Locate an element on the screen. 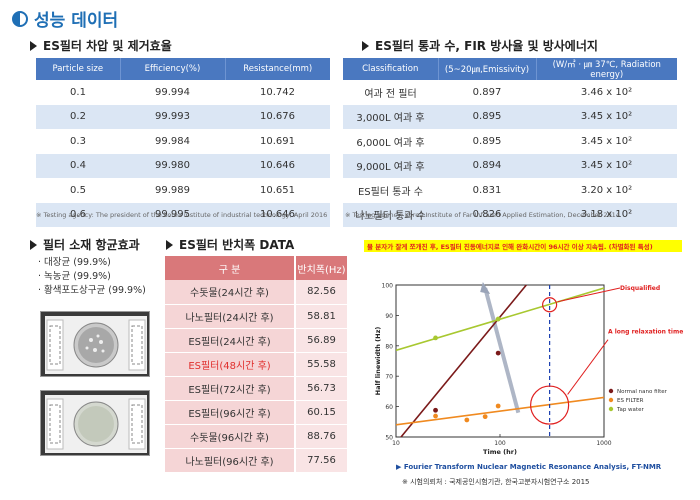 The width and height of the screenshot is (700, 500). y-tick-label: 50 is located at coordinates (389, 438).